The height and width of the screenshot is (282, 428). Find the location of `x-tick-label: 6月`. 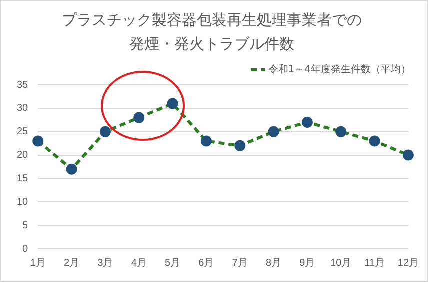

x-tick-label: 6月 is located at coordinates (206, 263).